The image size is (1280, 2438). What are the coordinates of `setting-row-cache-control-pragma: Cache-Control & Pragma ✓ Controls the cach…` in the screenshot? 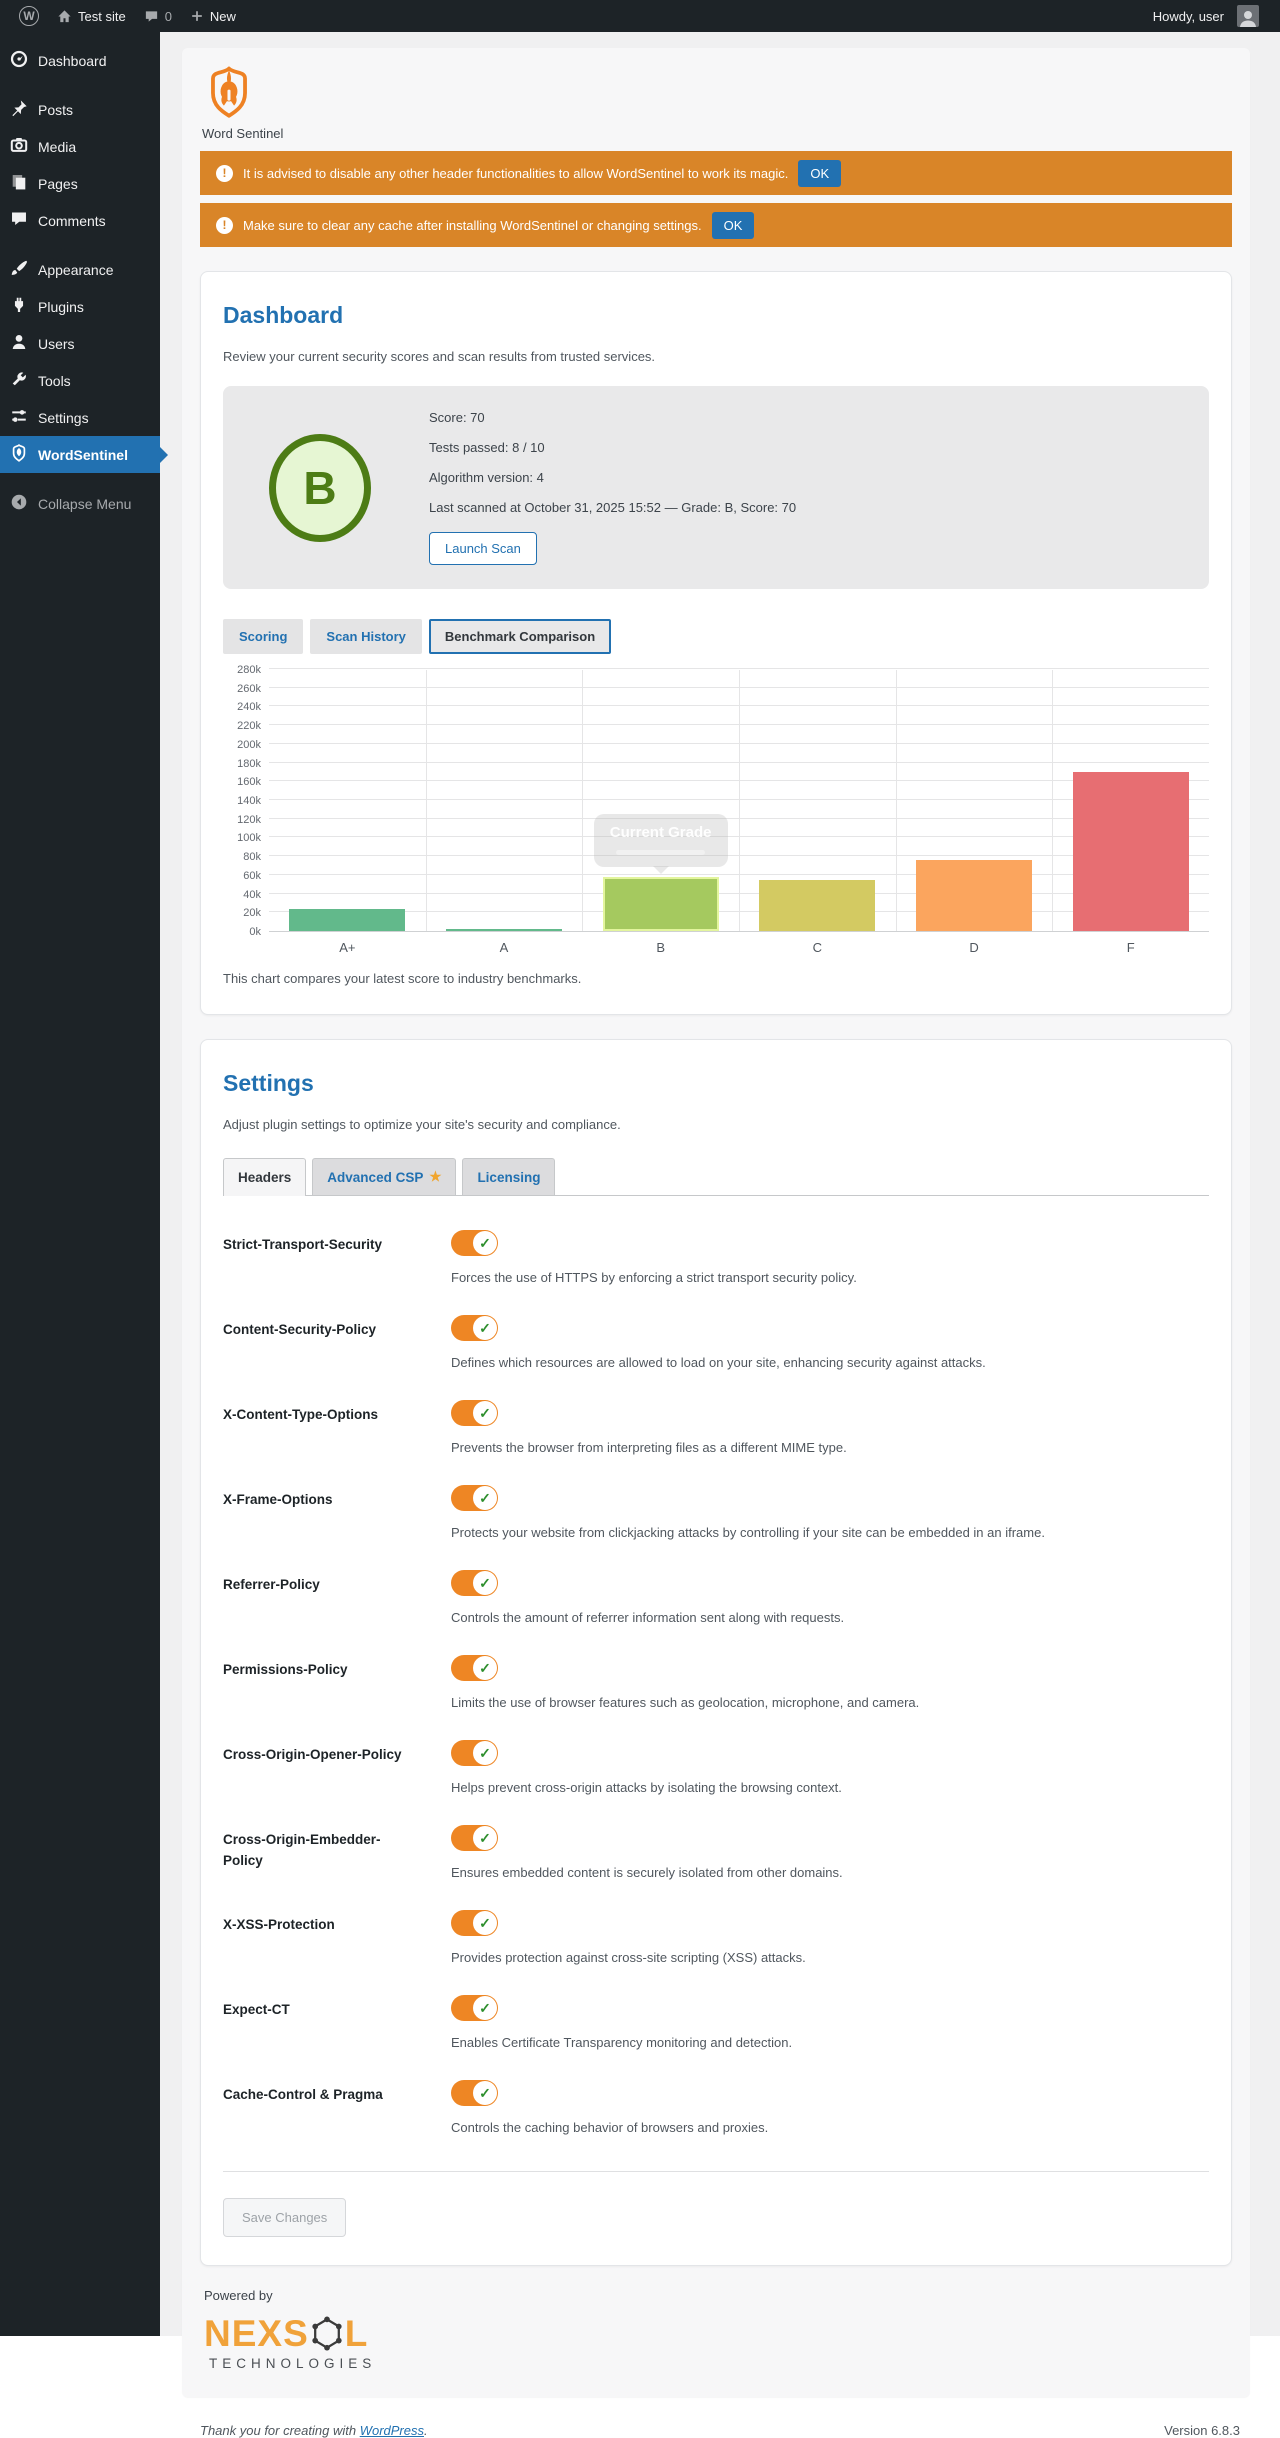 It's located at (716, 2107).